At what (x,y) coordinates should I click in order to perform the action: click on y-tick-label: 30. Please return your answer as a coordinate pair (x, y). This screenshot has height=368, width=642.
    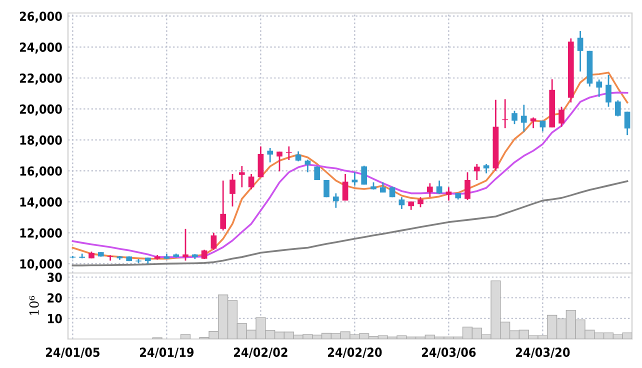
    Looking at the image, I should click on (55, 277).